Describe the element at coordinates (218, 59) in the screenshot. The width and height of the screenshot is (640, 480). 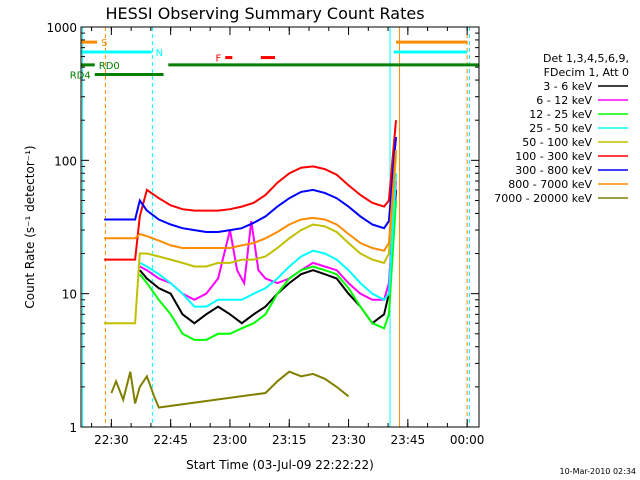
I see `flag-label-f: F` at that location.